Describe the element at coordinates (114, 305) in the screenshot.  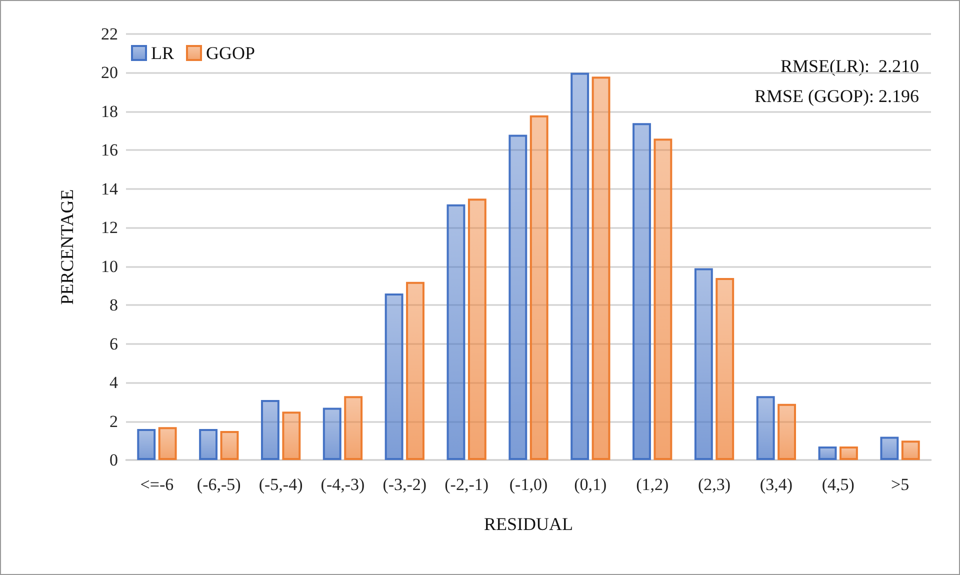
I see `y-tick-label: 8` at that location.